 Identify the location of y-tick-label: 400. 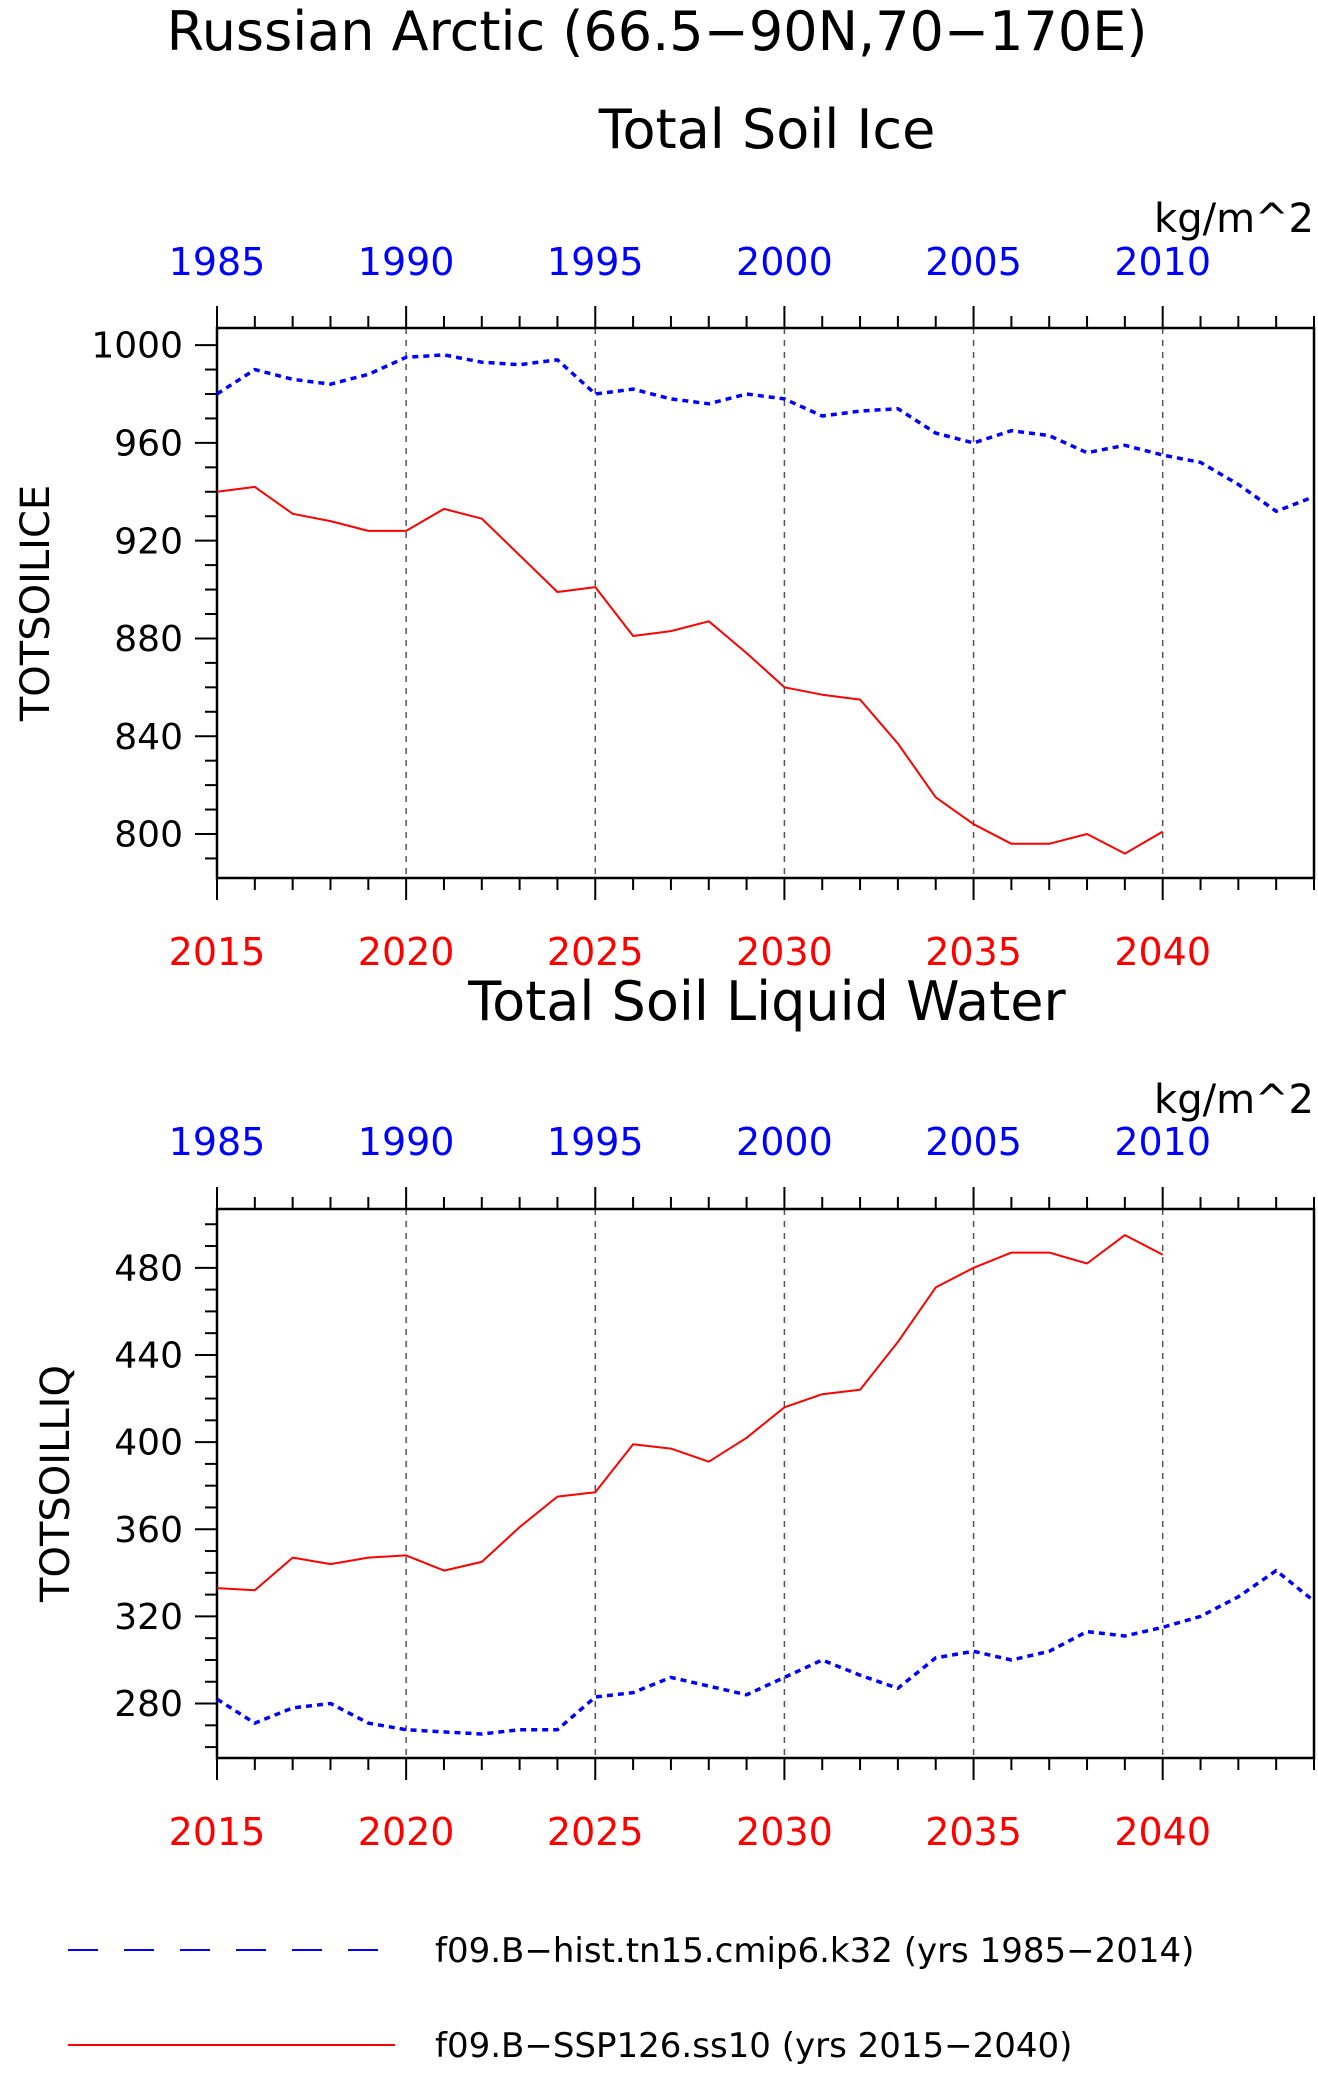
(148, 1443).